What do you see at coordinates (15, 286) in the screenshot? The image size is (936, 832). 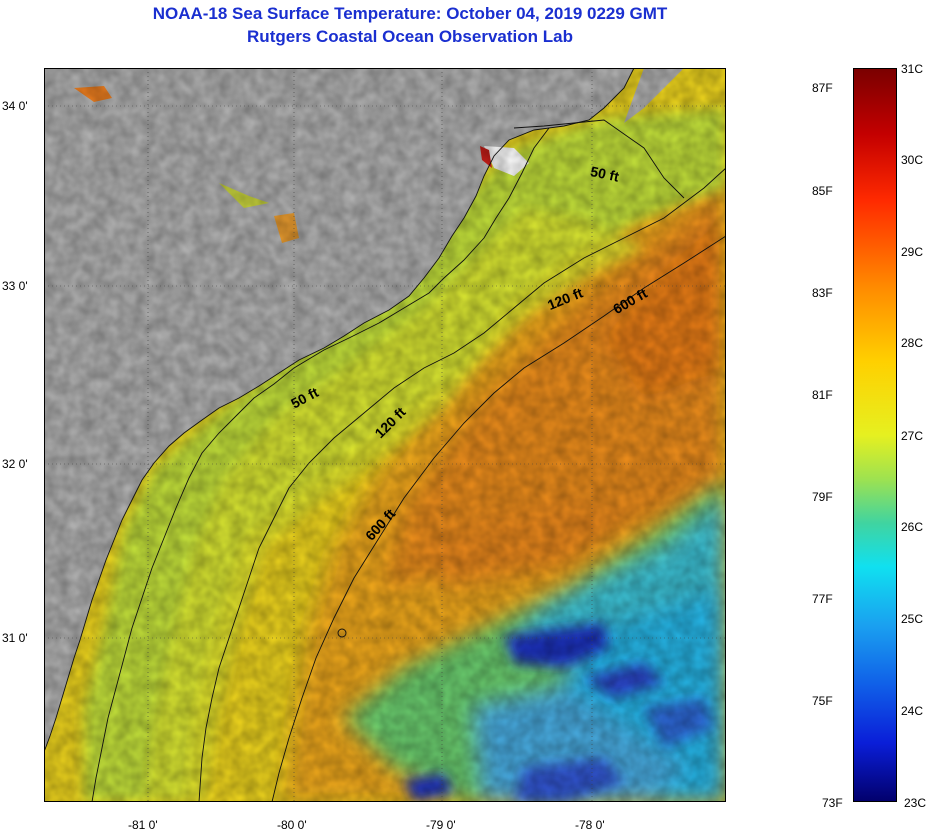 I see `lat-tick-label: 33 0'` at bounding box center [15, 286].